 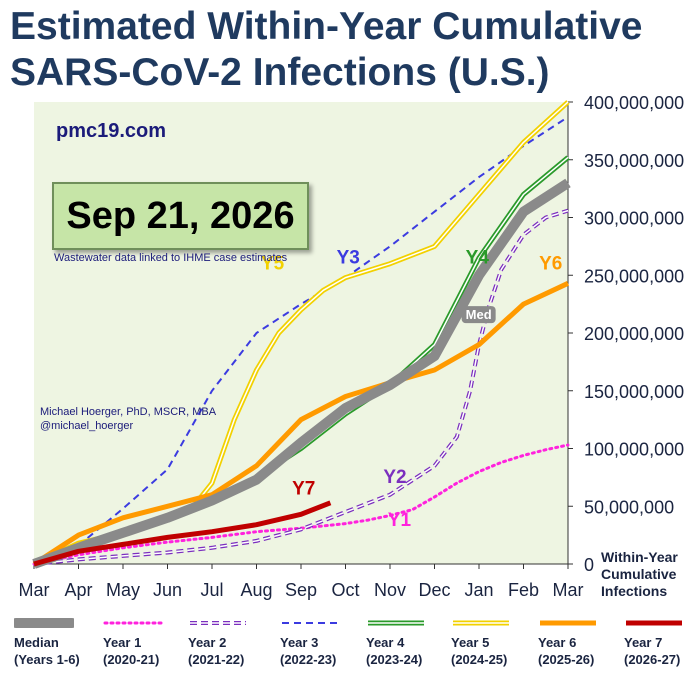 What do you see at coordinates (434, 590) in the screenshot?
I see `x-tick-label: Dec` at bounding box center [434, 590].